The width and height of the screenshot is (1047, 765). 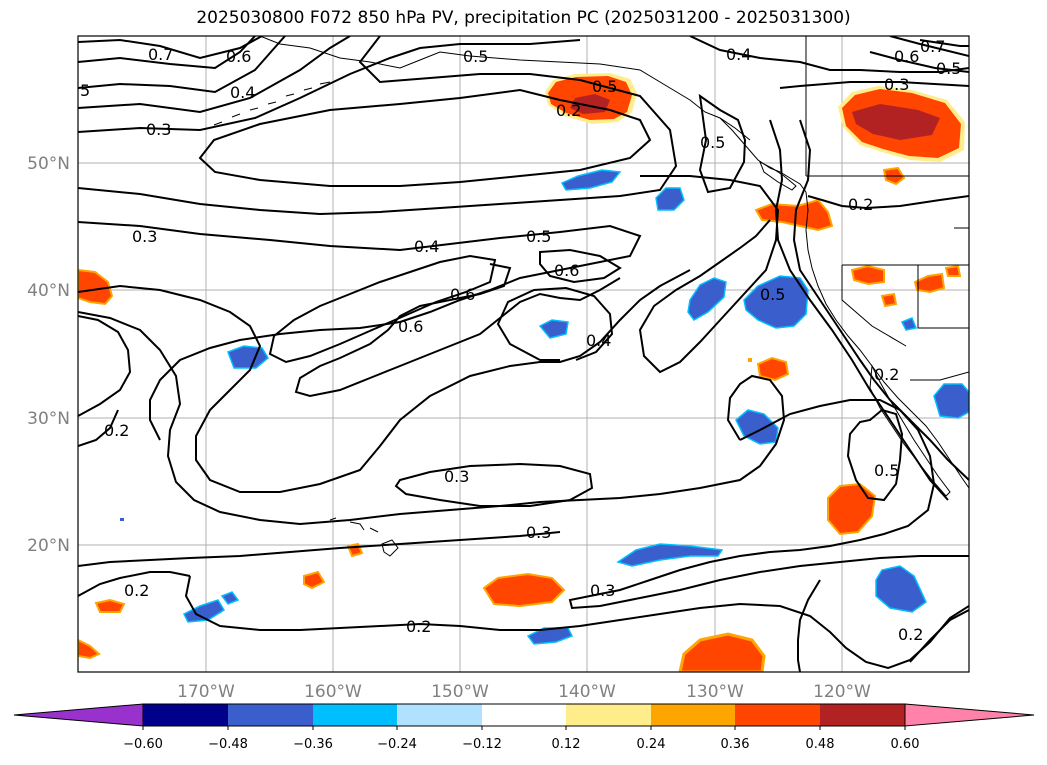 What do you see at coordinates (722, 652) in the screenshot?
I see `precip-southeast-pacific` at bounding box center [722, 652].